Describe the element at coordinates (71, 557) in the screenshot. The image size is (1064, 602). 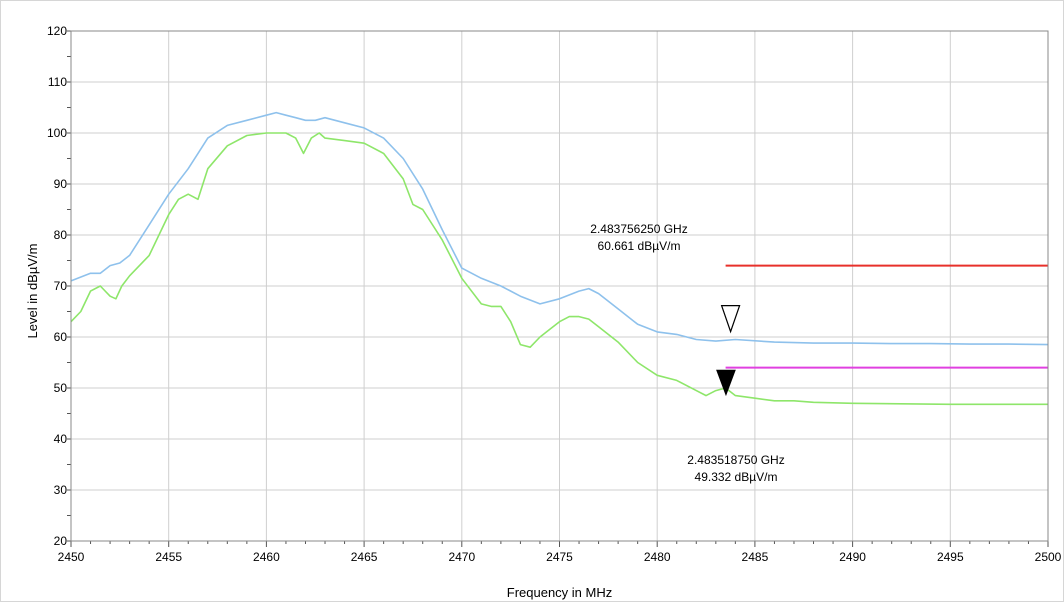
I see `x-tick-label: 2450` at that location.